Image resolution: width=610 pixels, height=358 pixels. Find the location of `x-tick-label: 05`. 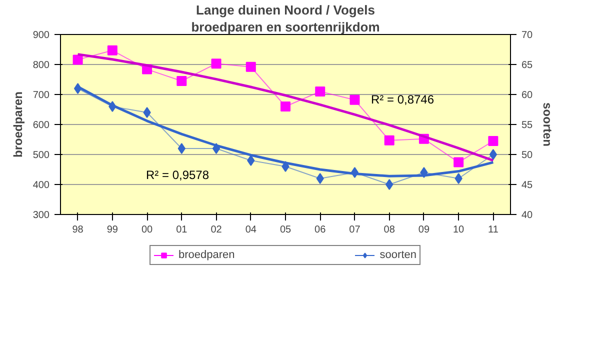

x-tick-label: 05 is located at coordinates (286, 230).